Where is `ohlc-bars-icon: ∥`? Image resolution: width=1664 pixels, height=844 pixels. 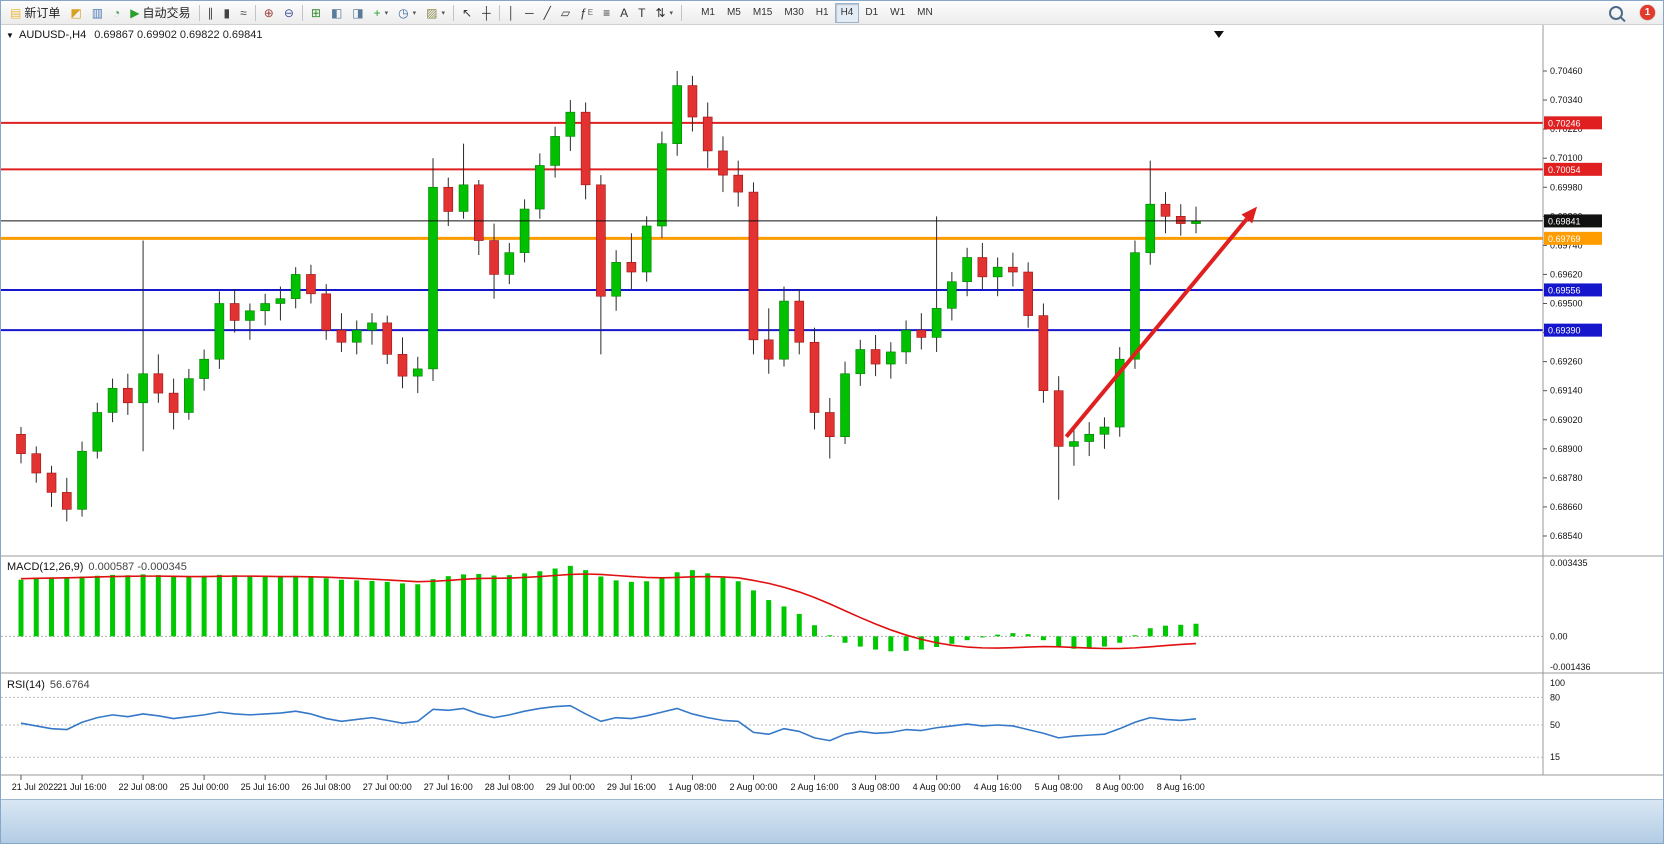 ohlc-bars-icon: ∥ is located at coordinates (210, 12).